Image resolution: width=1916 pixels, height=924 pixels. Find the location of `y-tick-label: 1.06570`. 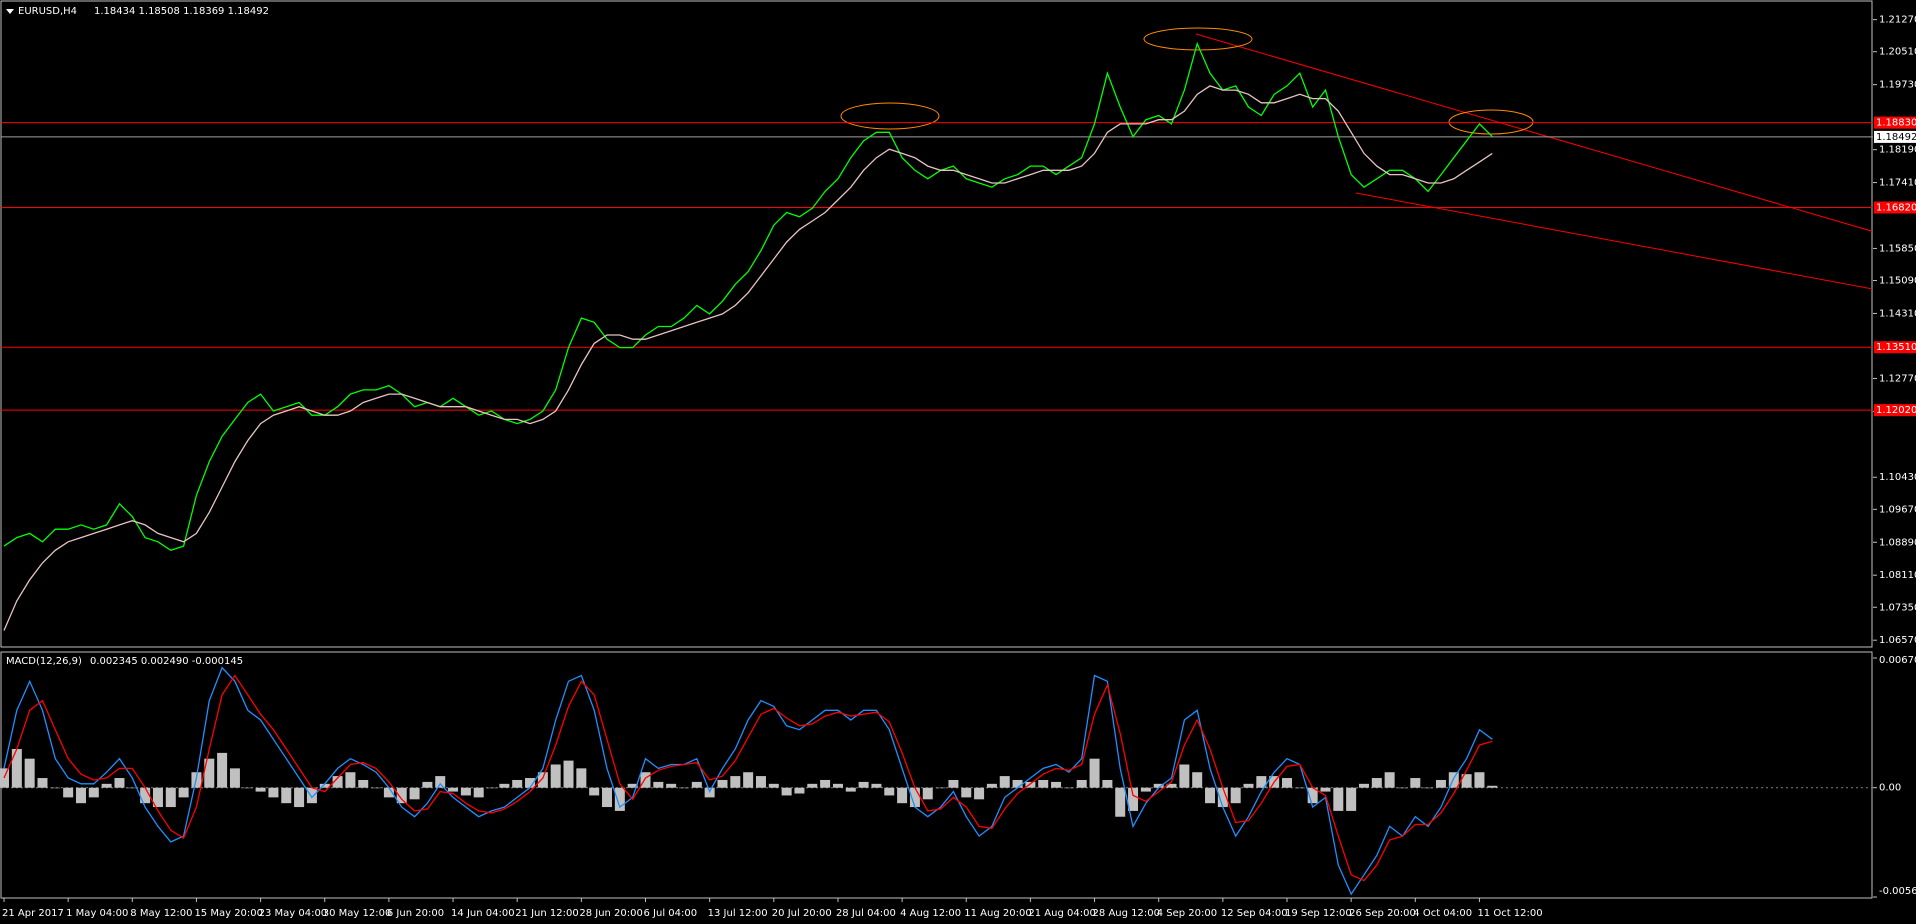

y-tick-label: 1.06570 is located at coordinates (1897, 640).